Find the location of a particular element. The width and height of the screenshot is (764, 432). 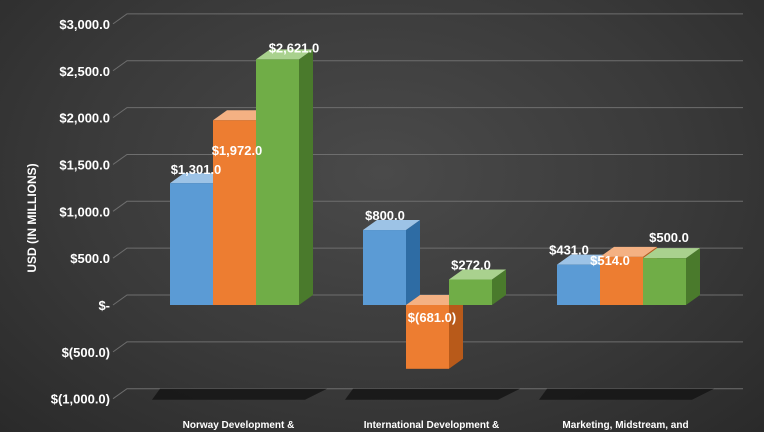

y-tick-label: $1,000.0 is located at coordinates (84, 211).